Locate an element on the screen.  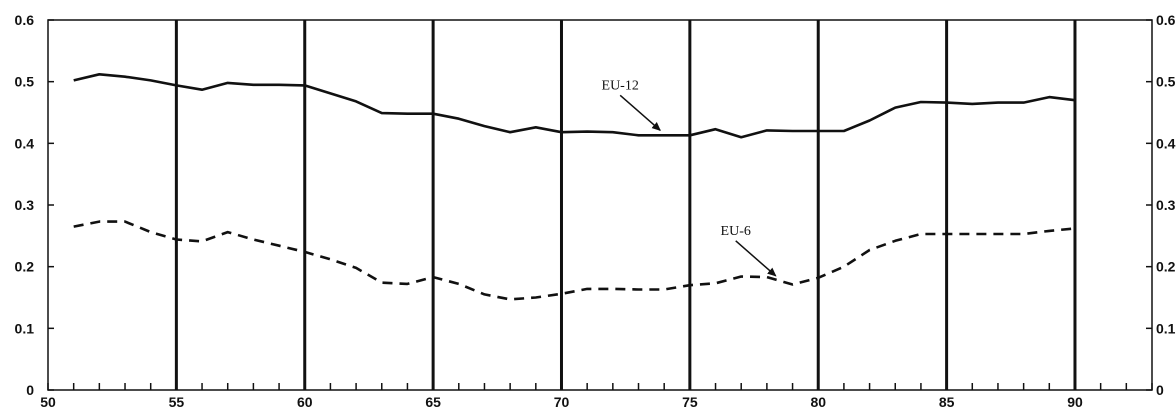
y-tick-label-right: 0.3 is located at coordinates (1166, 205).